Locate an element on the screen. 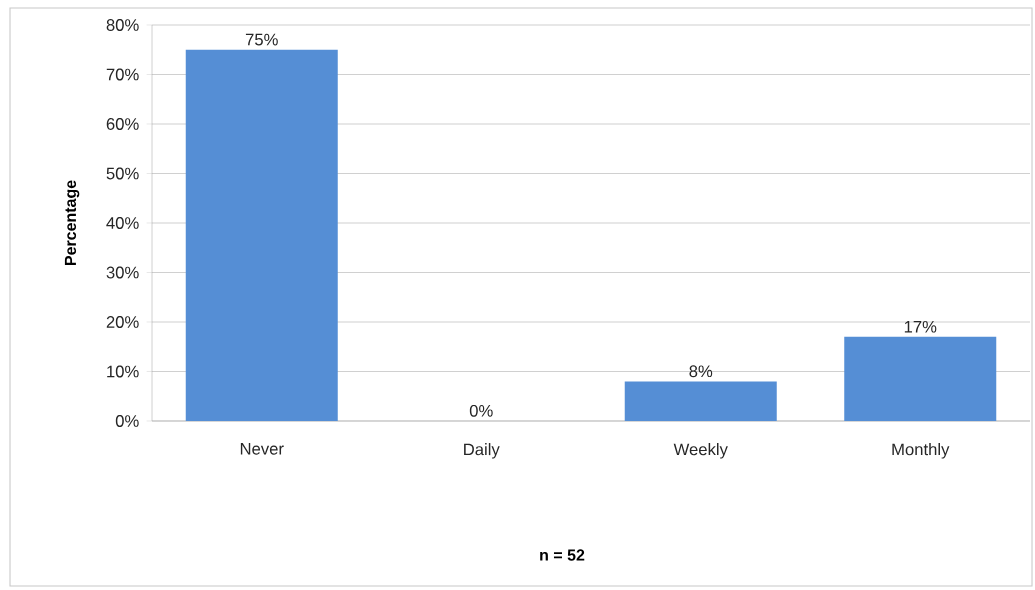 The height and width of the screenshot is (590, 1035). x-tick-label: Monthly is located at coordinates (921, 451).